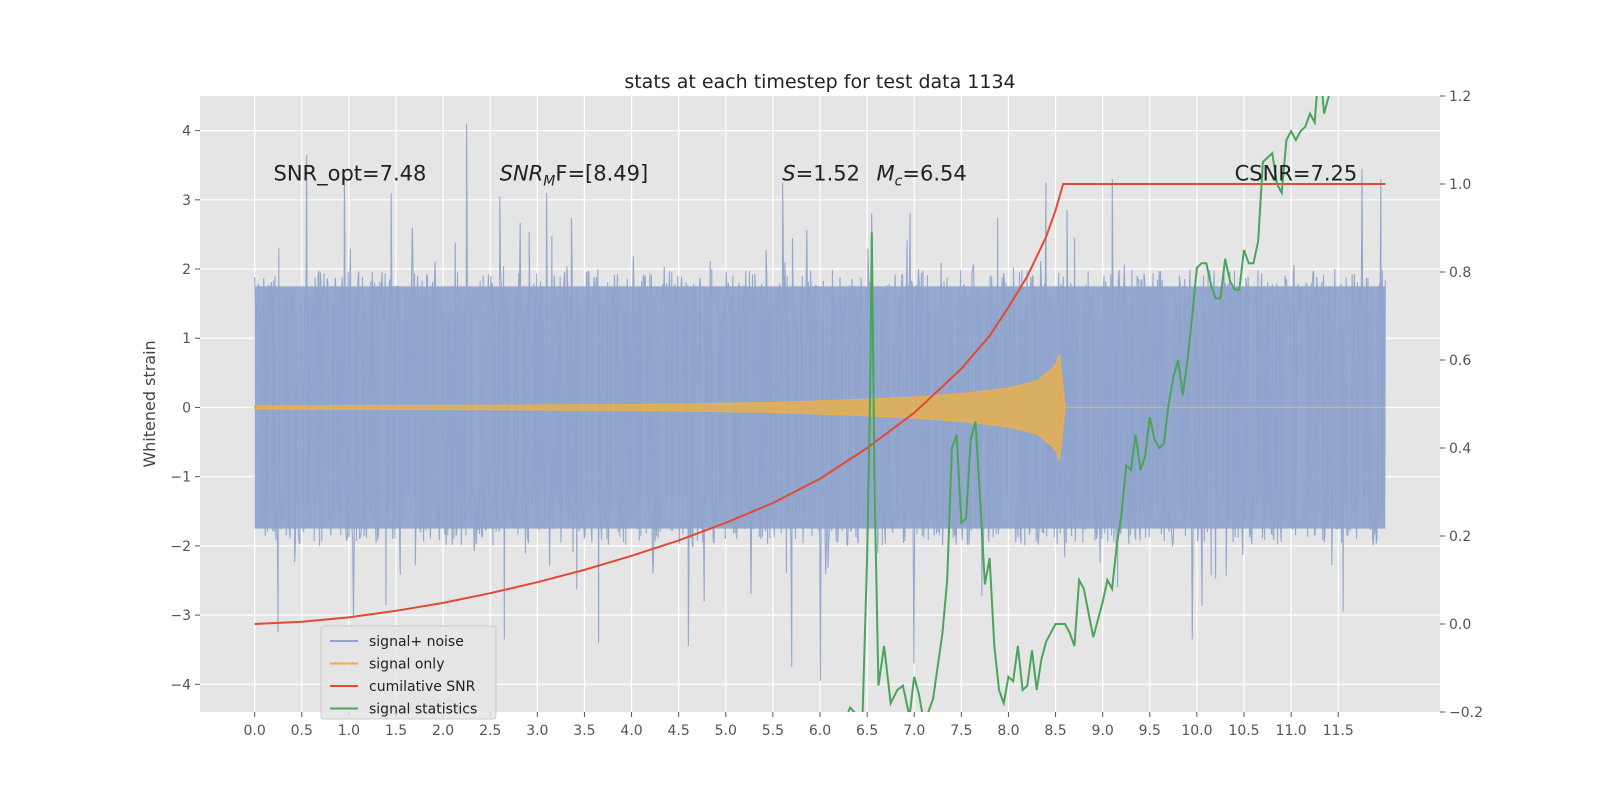 The image size is (1600, 800). I want to click on y2-tick-label: 0.0, so click(1460, 625).